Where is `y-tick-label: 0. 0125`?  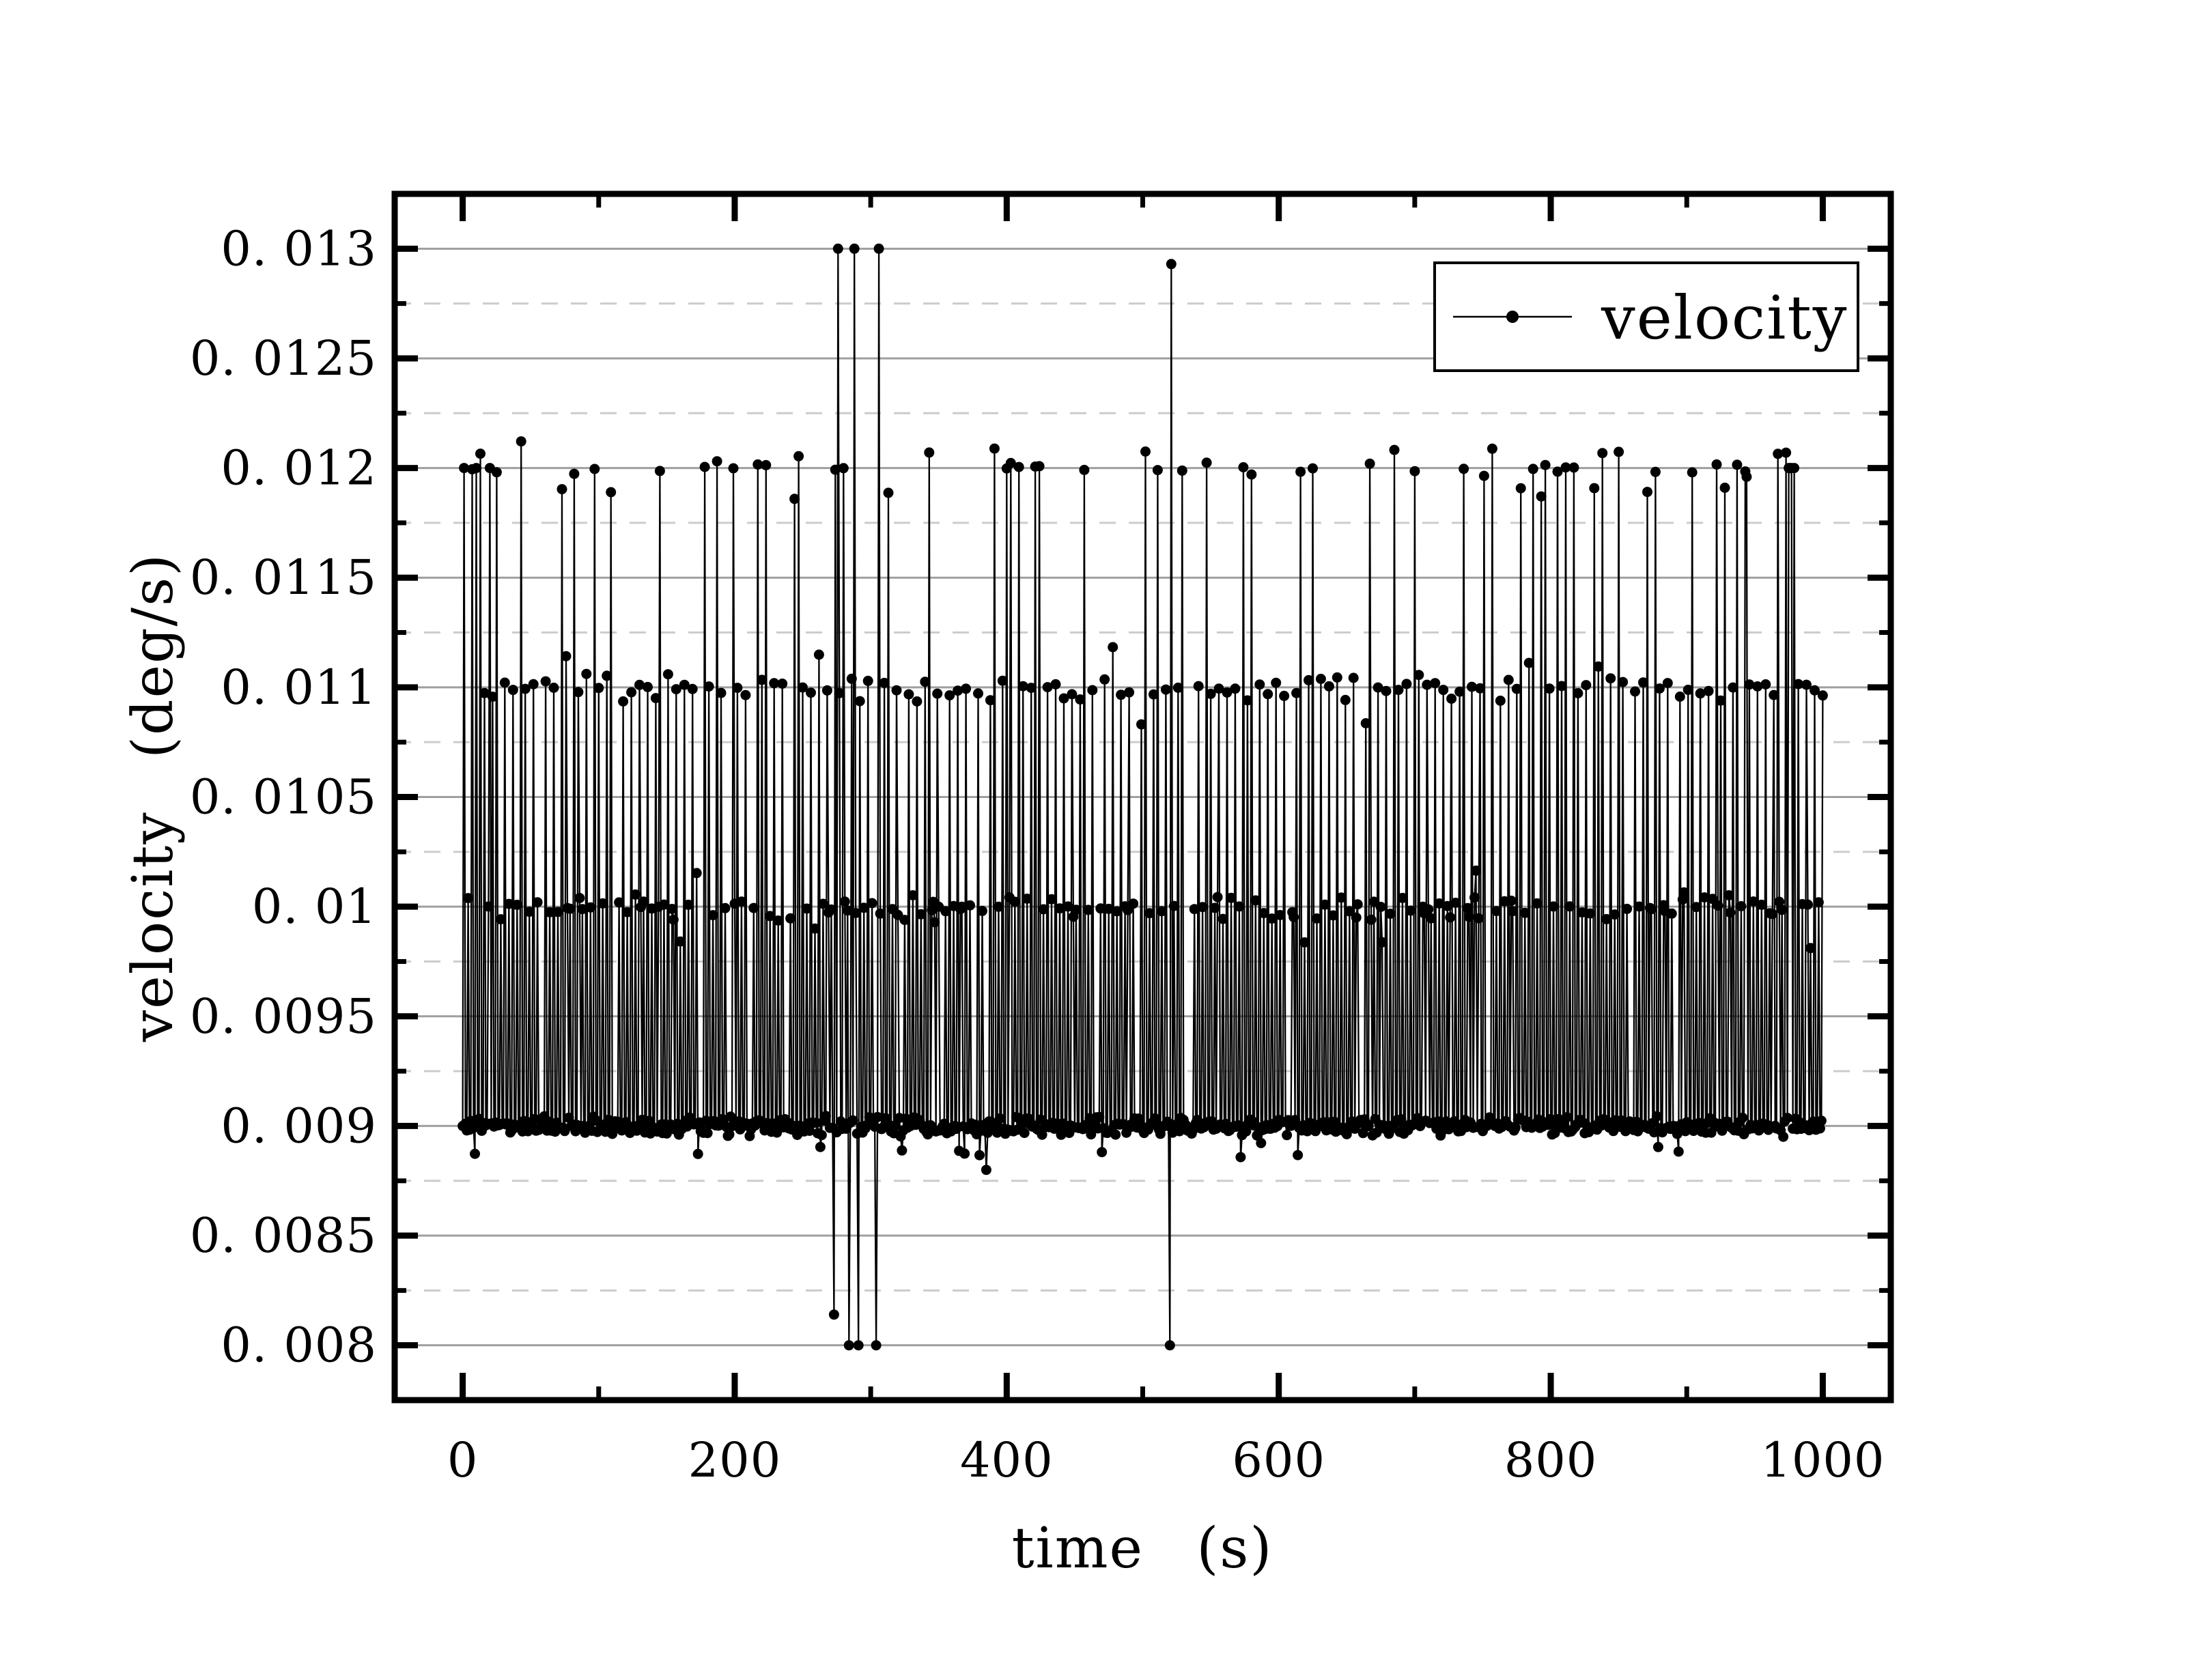 y-tick-label: 0. 0125 is located at coordinates (284, 358).